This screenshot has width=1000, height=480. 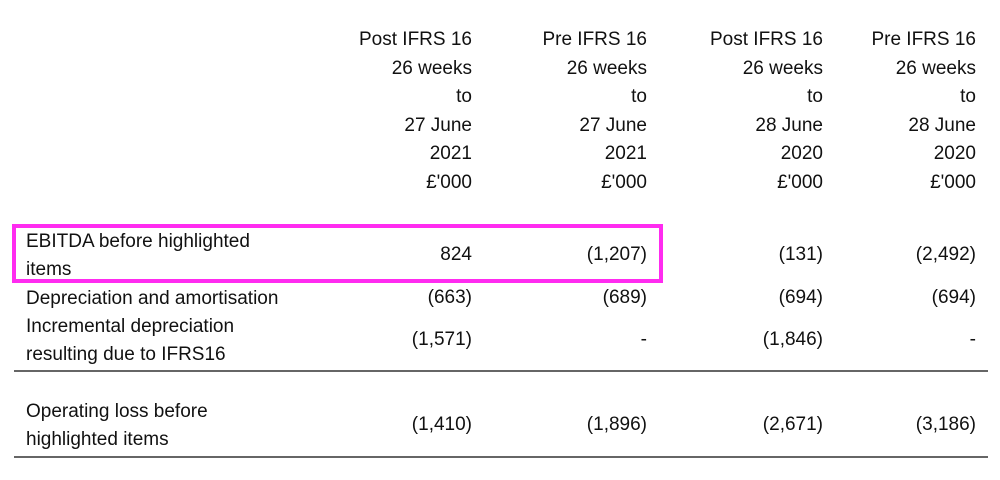 I want to click on row-label-ebitda: EBITDA before highlighted items, so click(x=138, y=256).